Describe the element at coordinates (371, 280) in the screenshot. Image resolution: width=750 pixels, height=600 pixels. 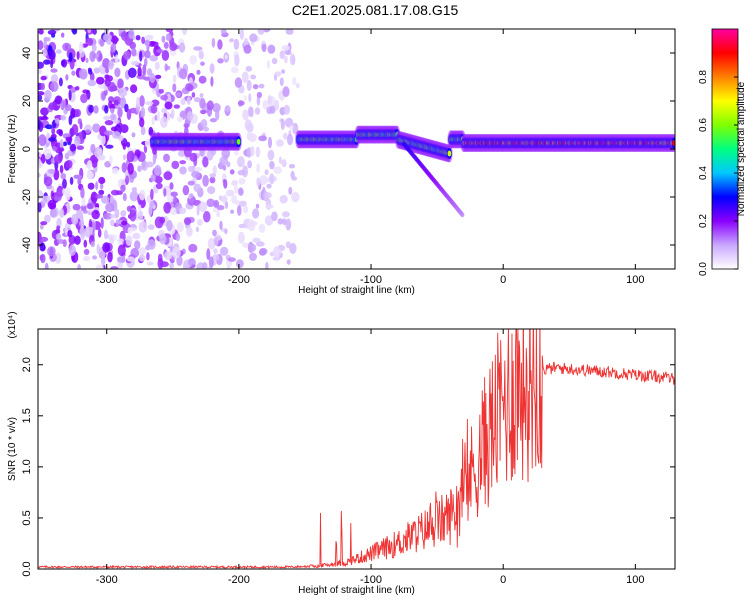
I see `x-tick-label: -100` at that location.